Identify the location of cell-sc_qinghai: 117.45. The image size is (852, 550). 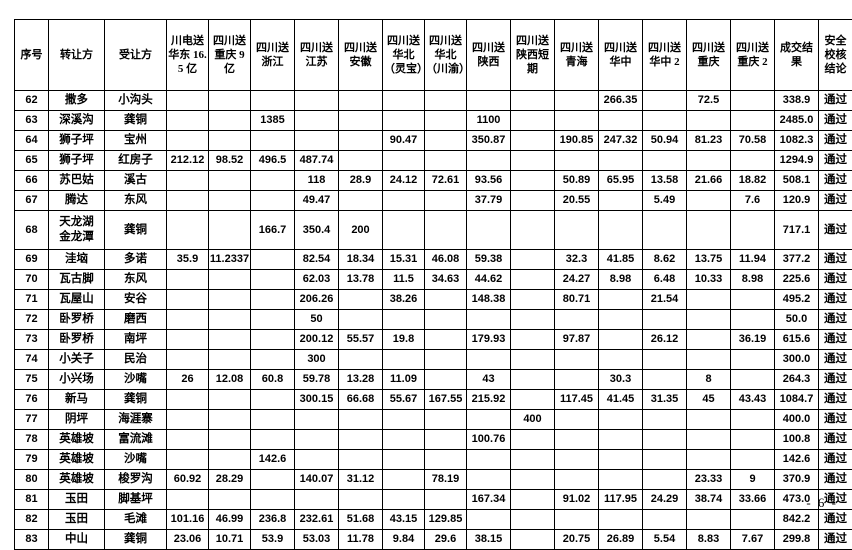
(577, 400).